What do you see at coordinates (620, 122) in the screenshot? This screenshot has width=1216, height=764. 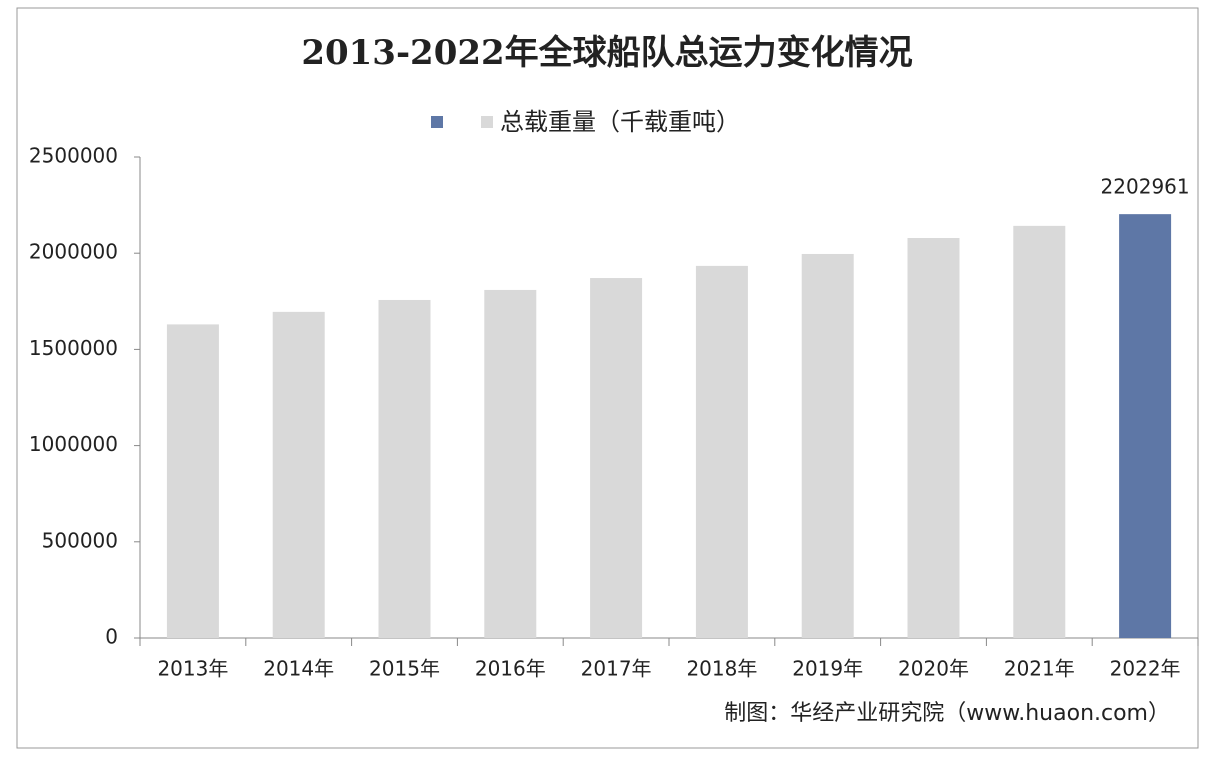 I see `legend-label: 总载重量（千载重吨）` at bounding box center [620, 122].